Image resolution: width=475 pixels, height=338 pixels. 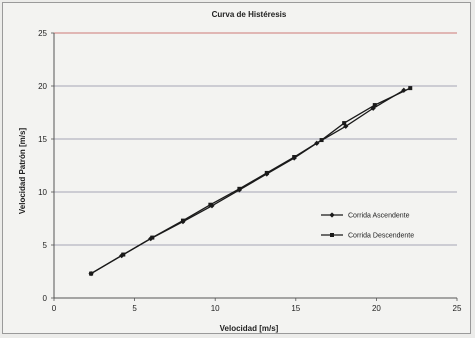 What do you see at coordinates (54, 308) in the screenshot?
I see `x-tick-label: 0` at bounding box center [54, 308].